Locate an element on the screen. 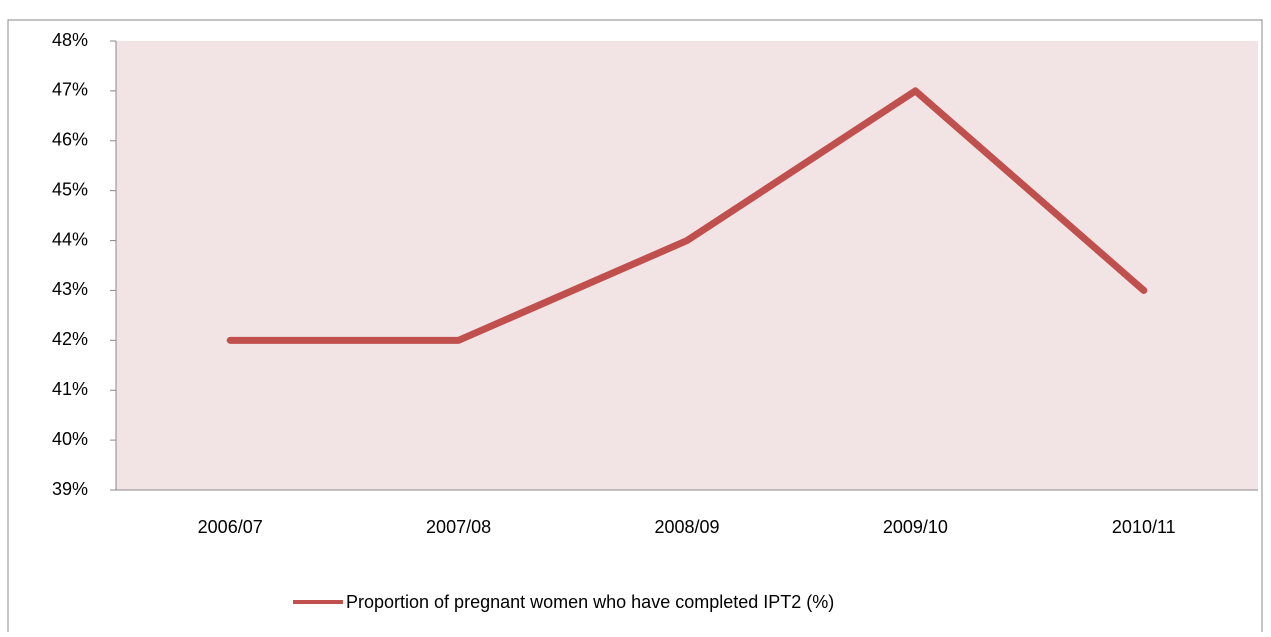 This screenshot has height=637, width=1271. y-tick-label: 47% is located at coordinates (70, 90).